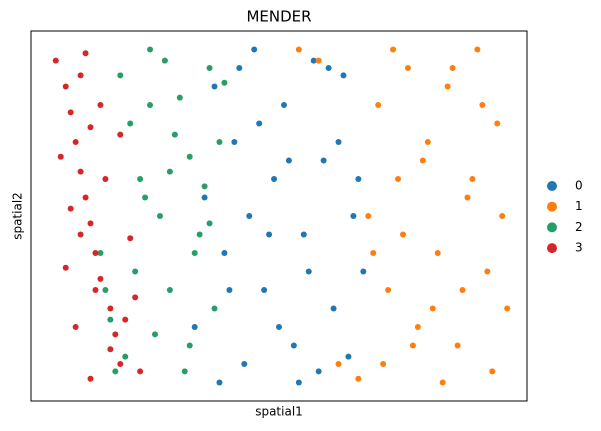  Describe the element at coordinates (579, 186) in the screenshot. I see `legend-label: 0` at that location.